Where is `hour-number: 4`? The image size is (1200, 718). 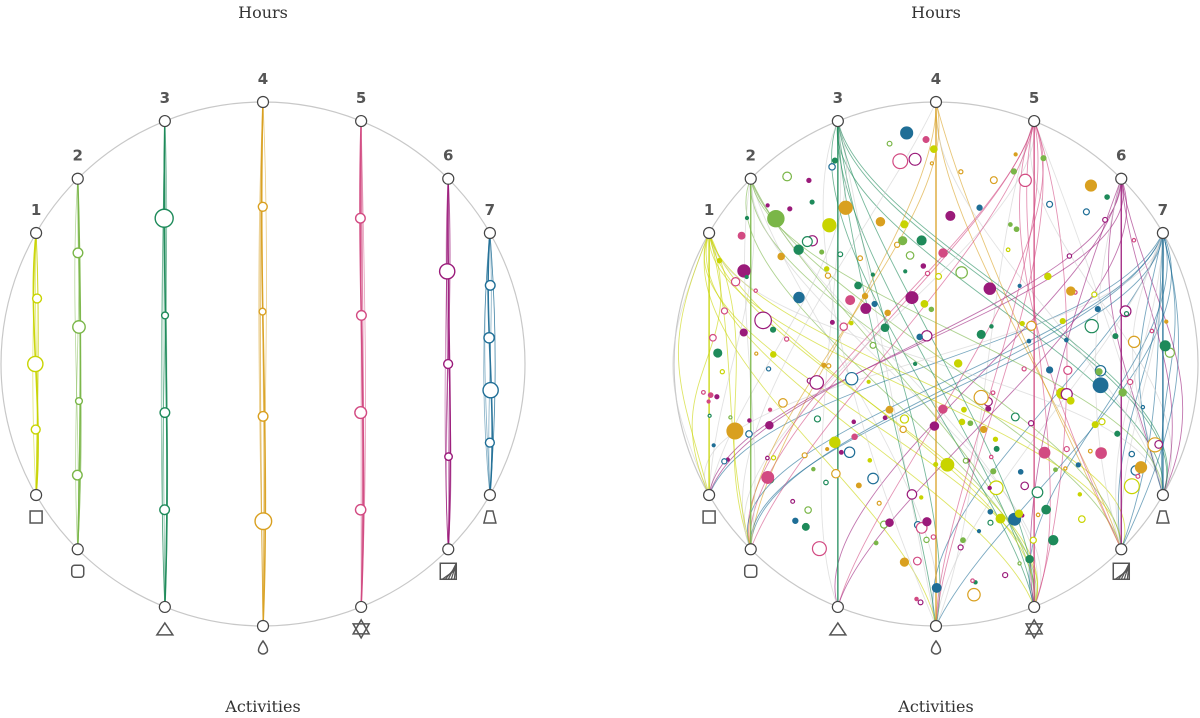
hour-number: 4 is located at coordinates (263, 79).